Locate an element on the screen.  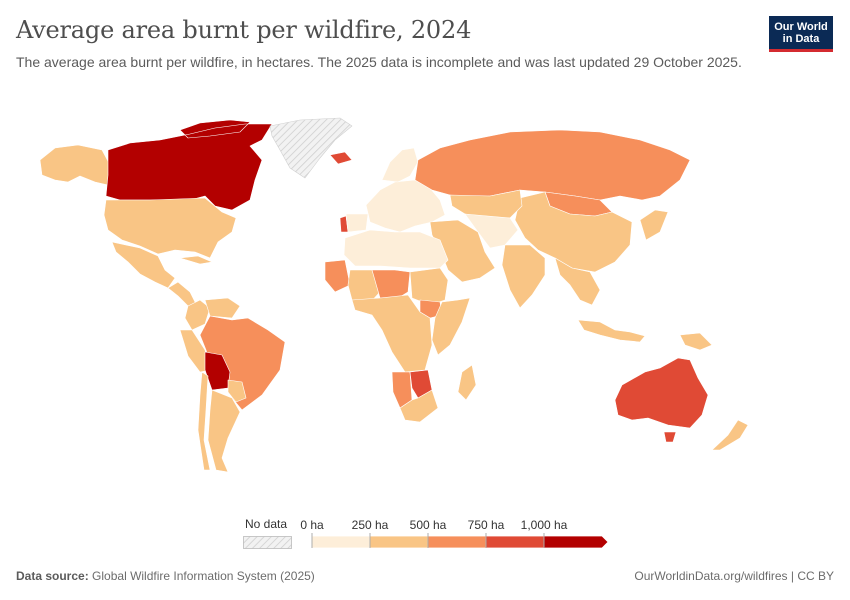
region-russia is located at coordinates (552, 165).